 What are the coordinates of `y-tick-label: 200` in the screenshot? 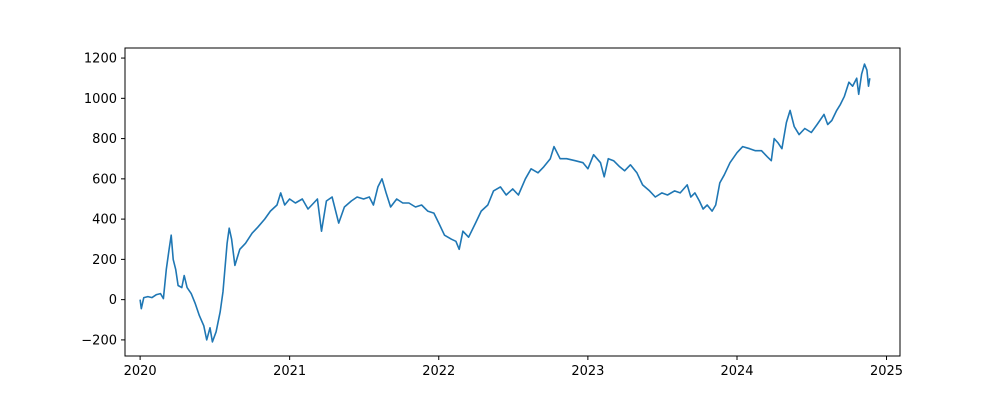 It's located at (104, 260).